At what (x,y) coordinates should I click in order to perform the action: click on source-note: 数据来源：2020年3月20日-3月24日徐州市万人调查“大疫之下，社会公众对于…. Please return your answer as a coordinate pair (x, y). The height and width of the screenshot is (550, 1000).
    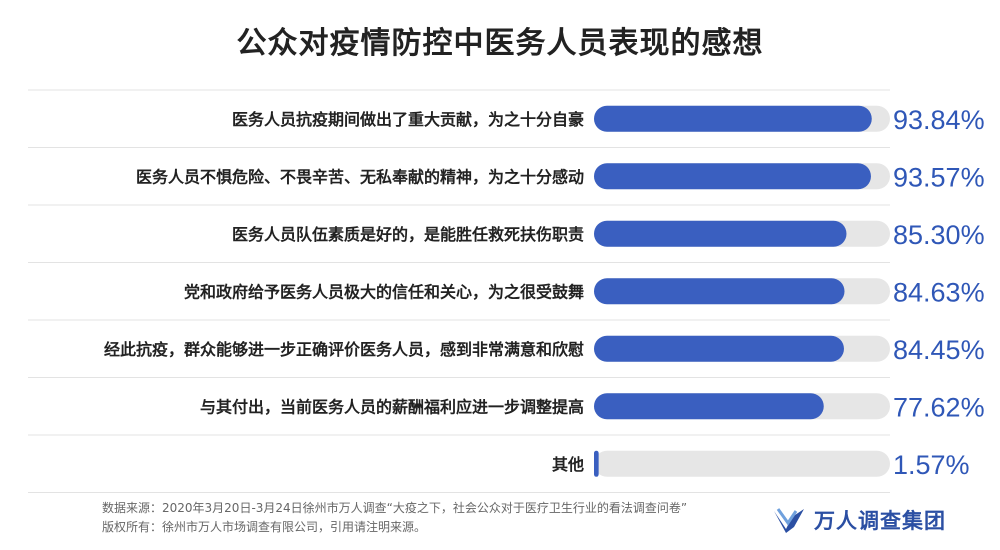
    Looking at the image, I should click on (394, 518).